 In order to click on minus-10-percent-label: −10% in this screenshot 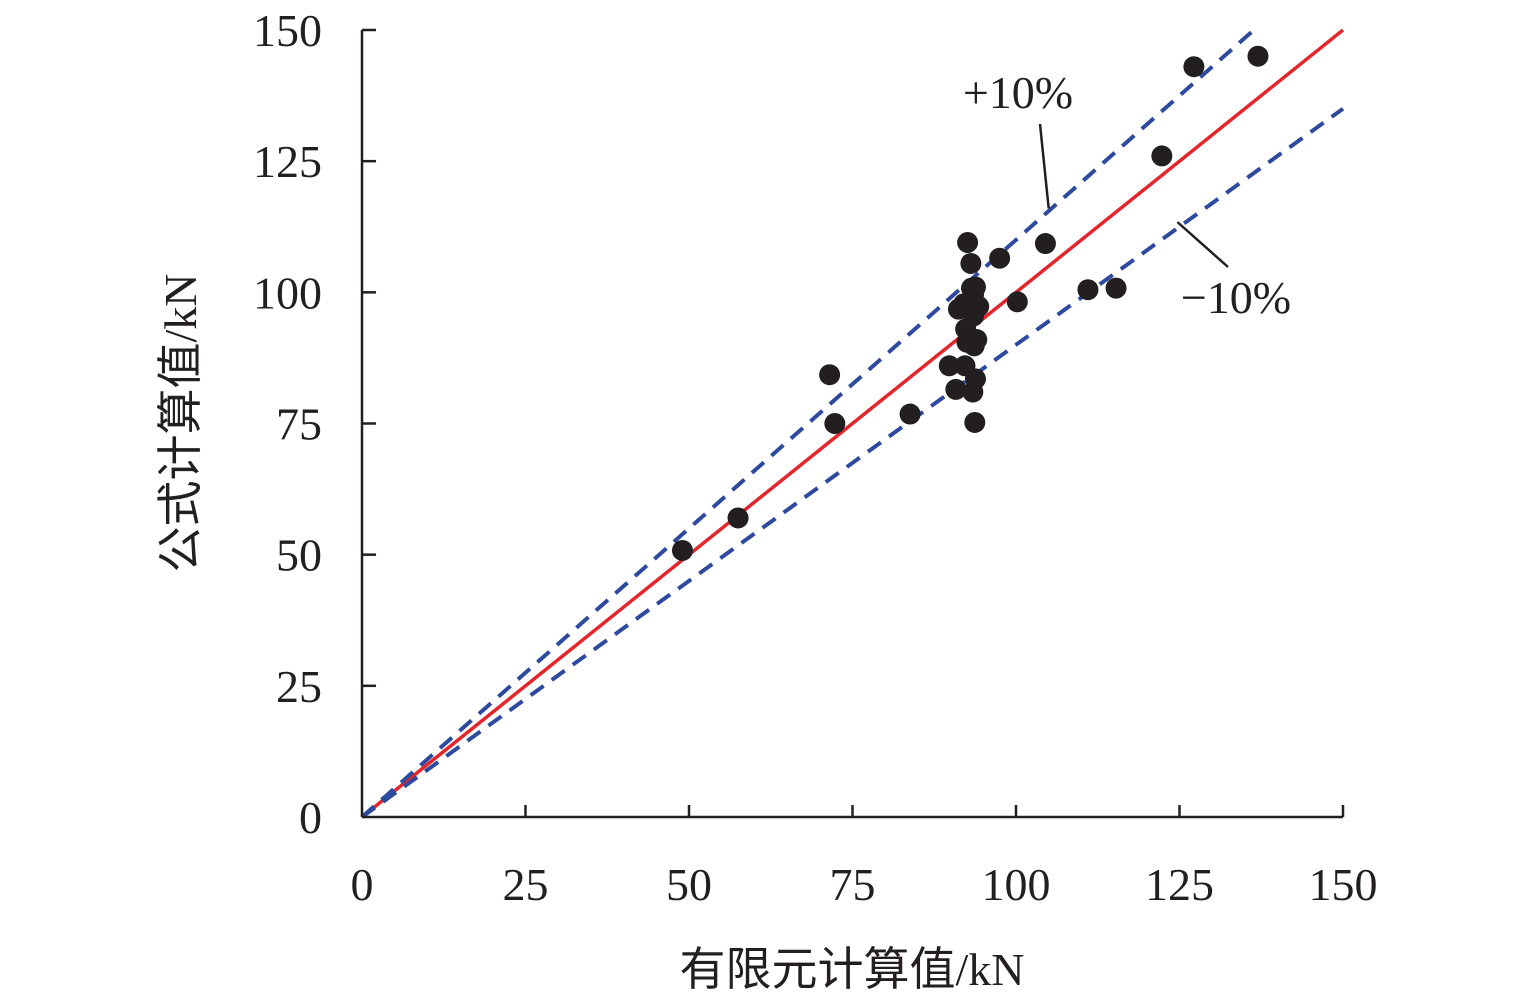, I will do `click(1236, 297)`.